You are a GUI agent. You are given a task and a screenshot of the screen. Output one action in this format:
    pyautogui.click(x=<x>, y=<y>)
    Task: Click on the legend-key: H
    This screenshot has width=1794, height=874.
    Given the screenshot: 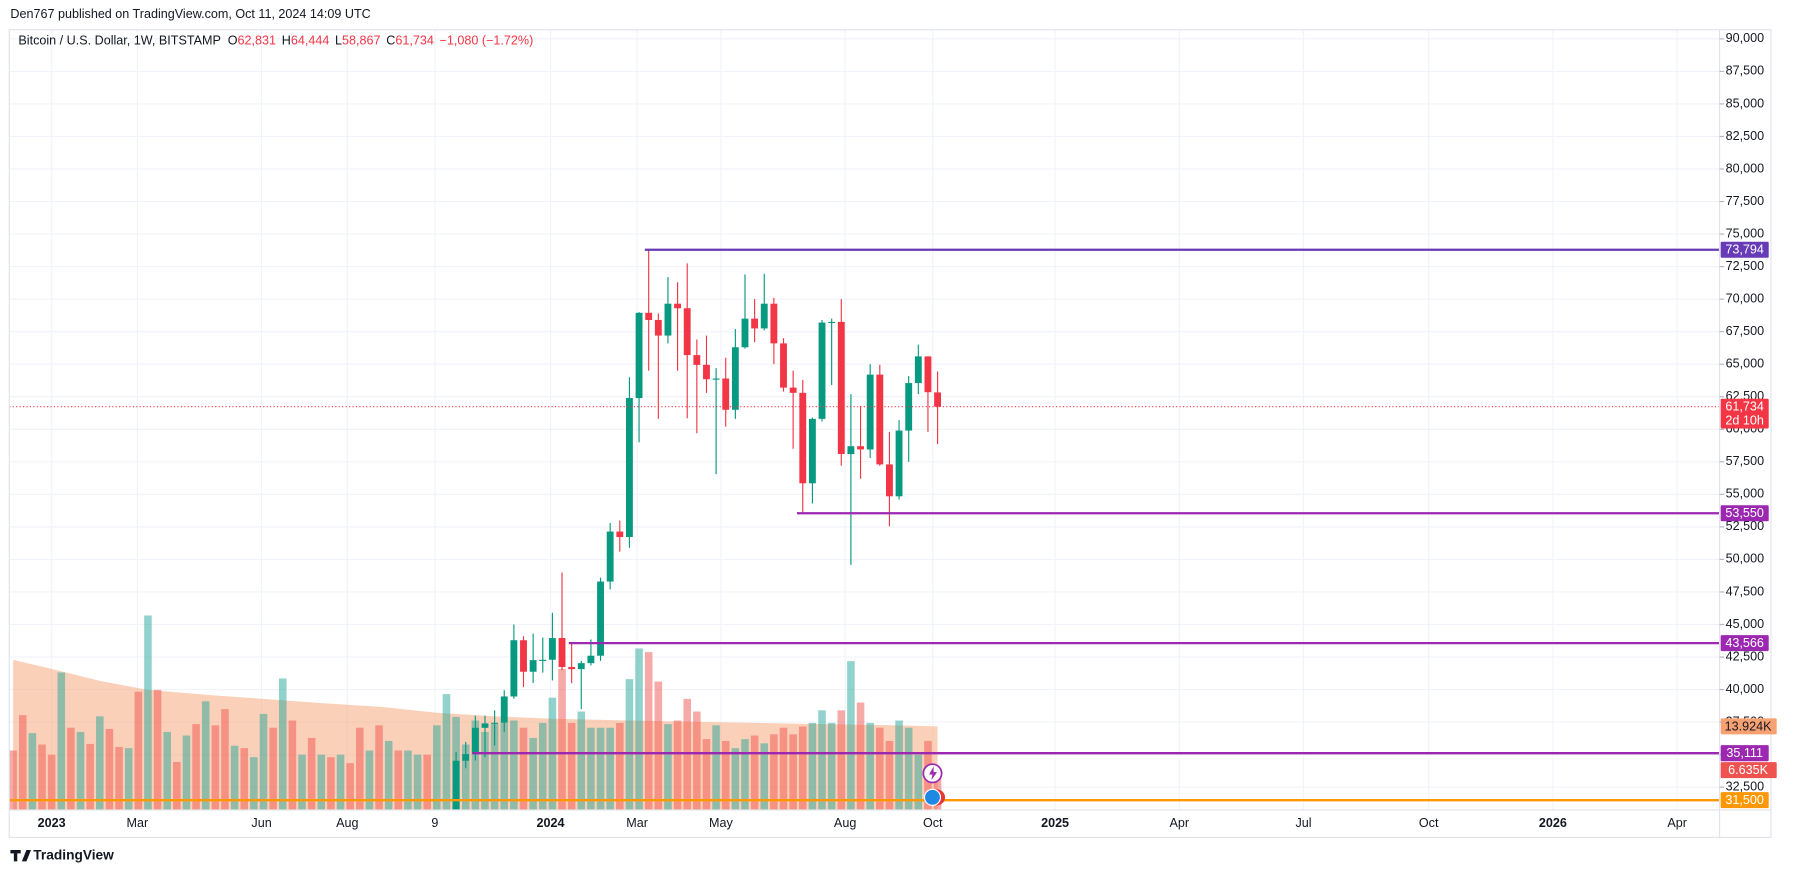 What is the action you would take?
    pyautogui.click(x=286, y=41)
    